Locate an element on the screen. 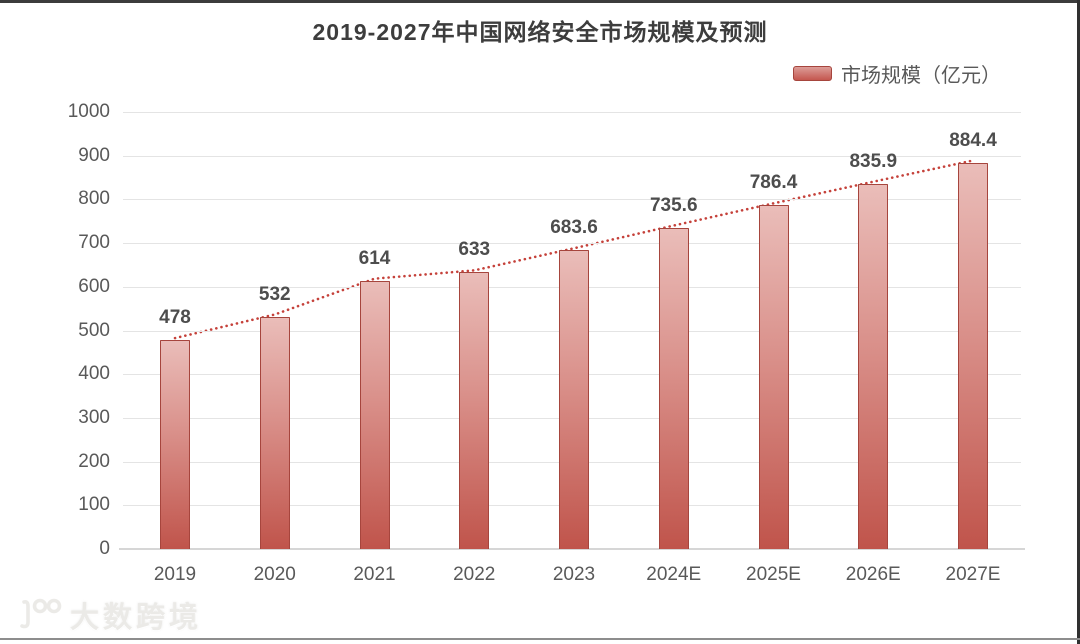 Image resolution: width=1080 pixels, height=644 pixels. y-axis-tick-label: 400 is located at coordinates (94, 374).